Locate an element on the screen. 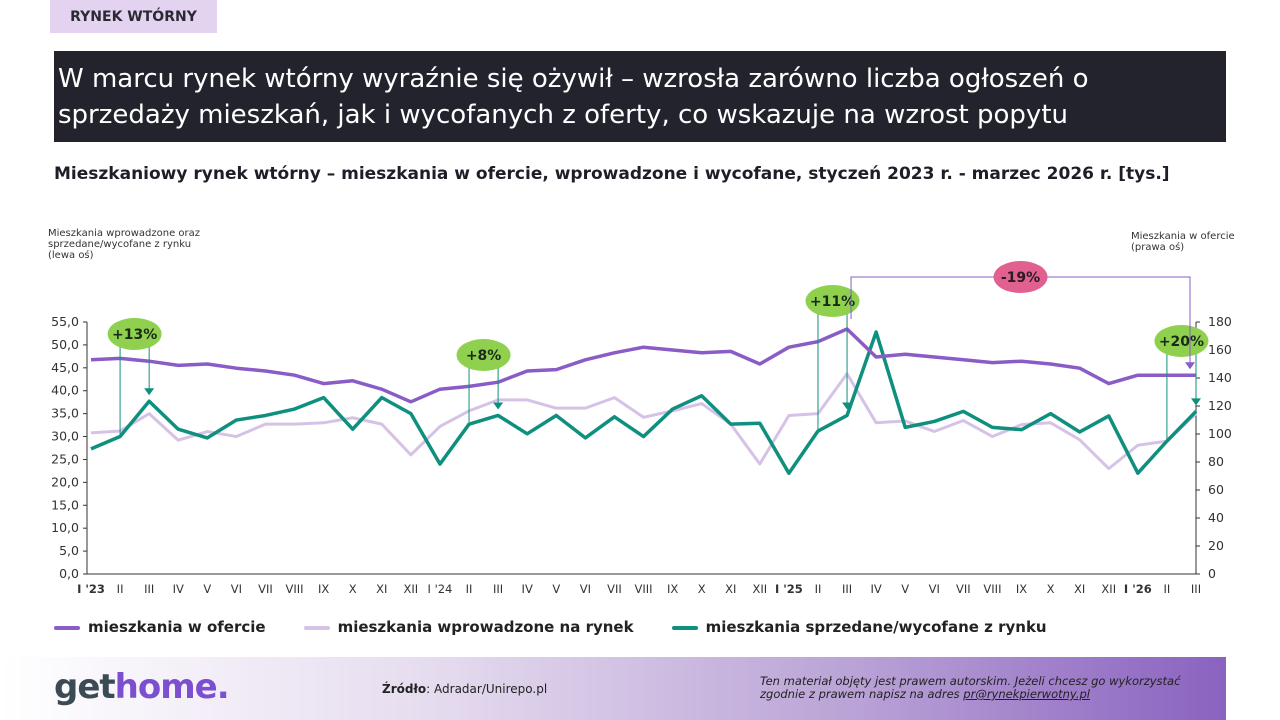  annotation-label: -19% is located at coordinates (1020, 278).